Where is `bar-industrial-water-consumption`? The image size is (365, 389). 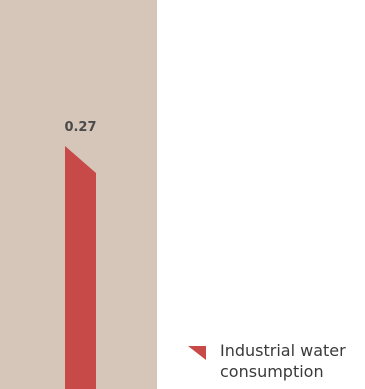
bar-industrial-water-consumption is located at coordinates (80, 267).